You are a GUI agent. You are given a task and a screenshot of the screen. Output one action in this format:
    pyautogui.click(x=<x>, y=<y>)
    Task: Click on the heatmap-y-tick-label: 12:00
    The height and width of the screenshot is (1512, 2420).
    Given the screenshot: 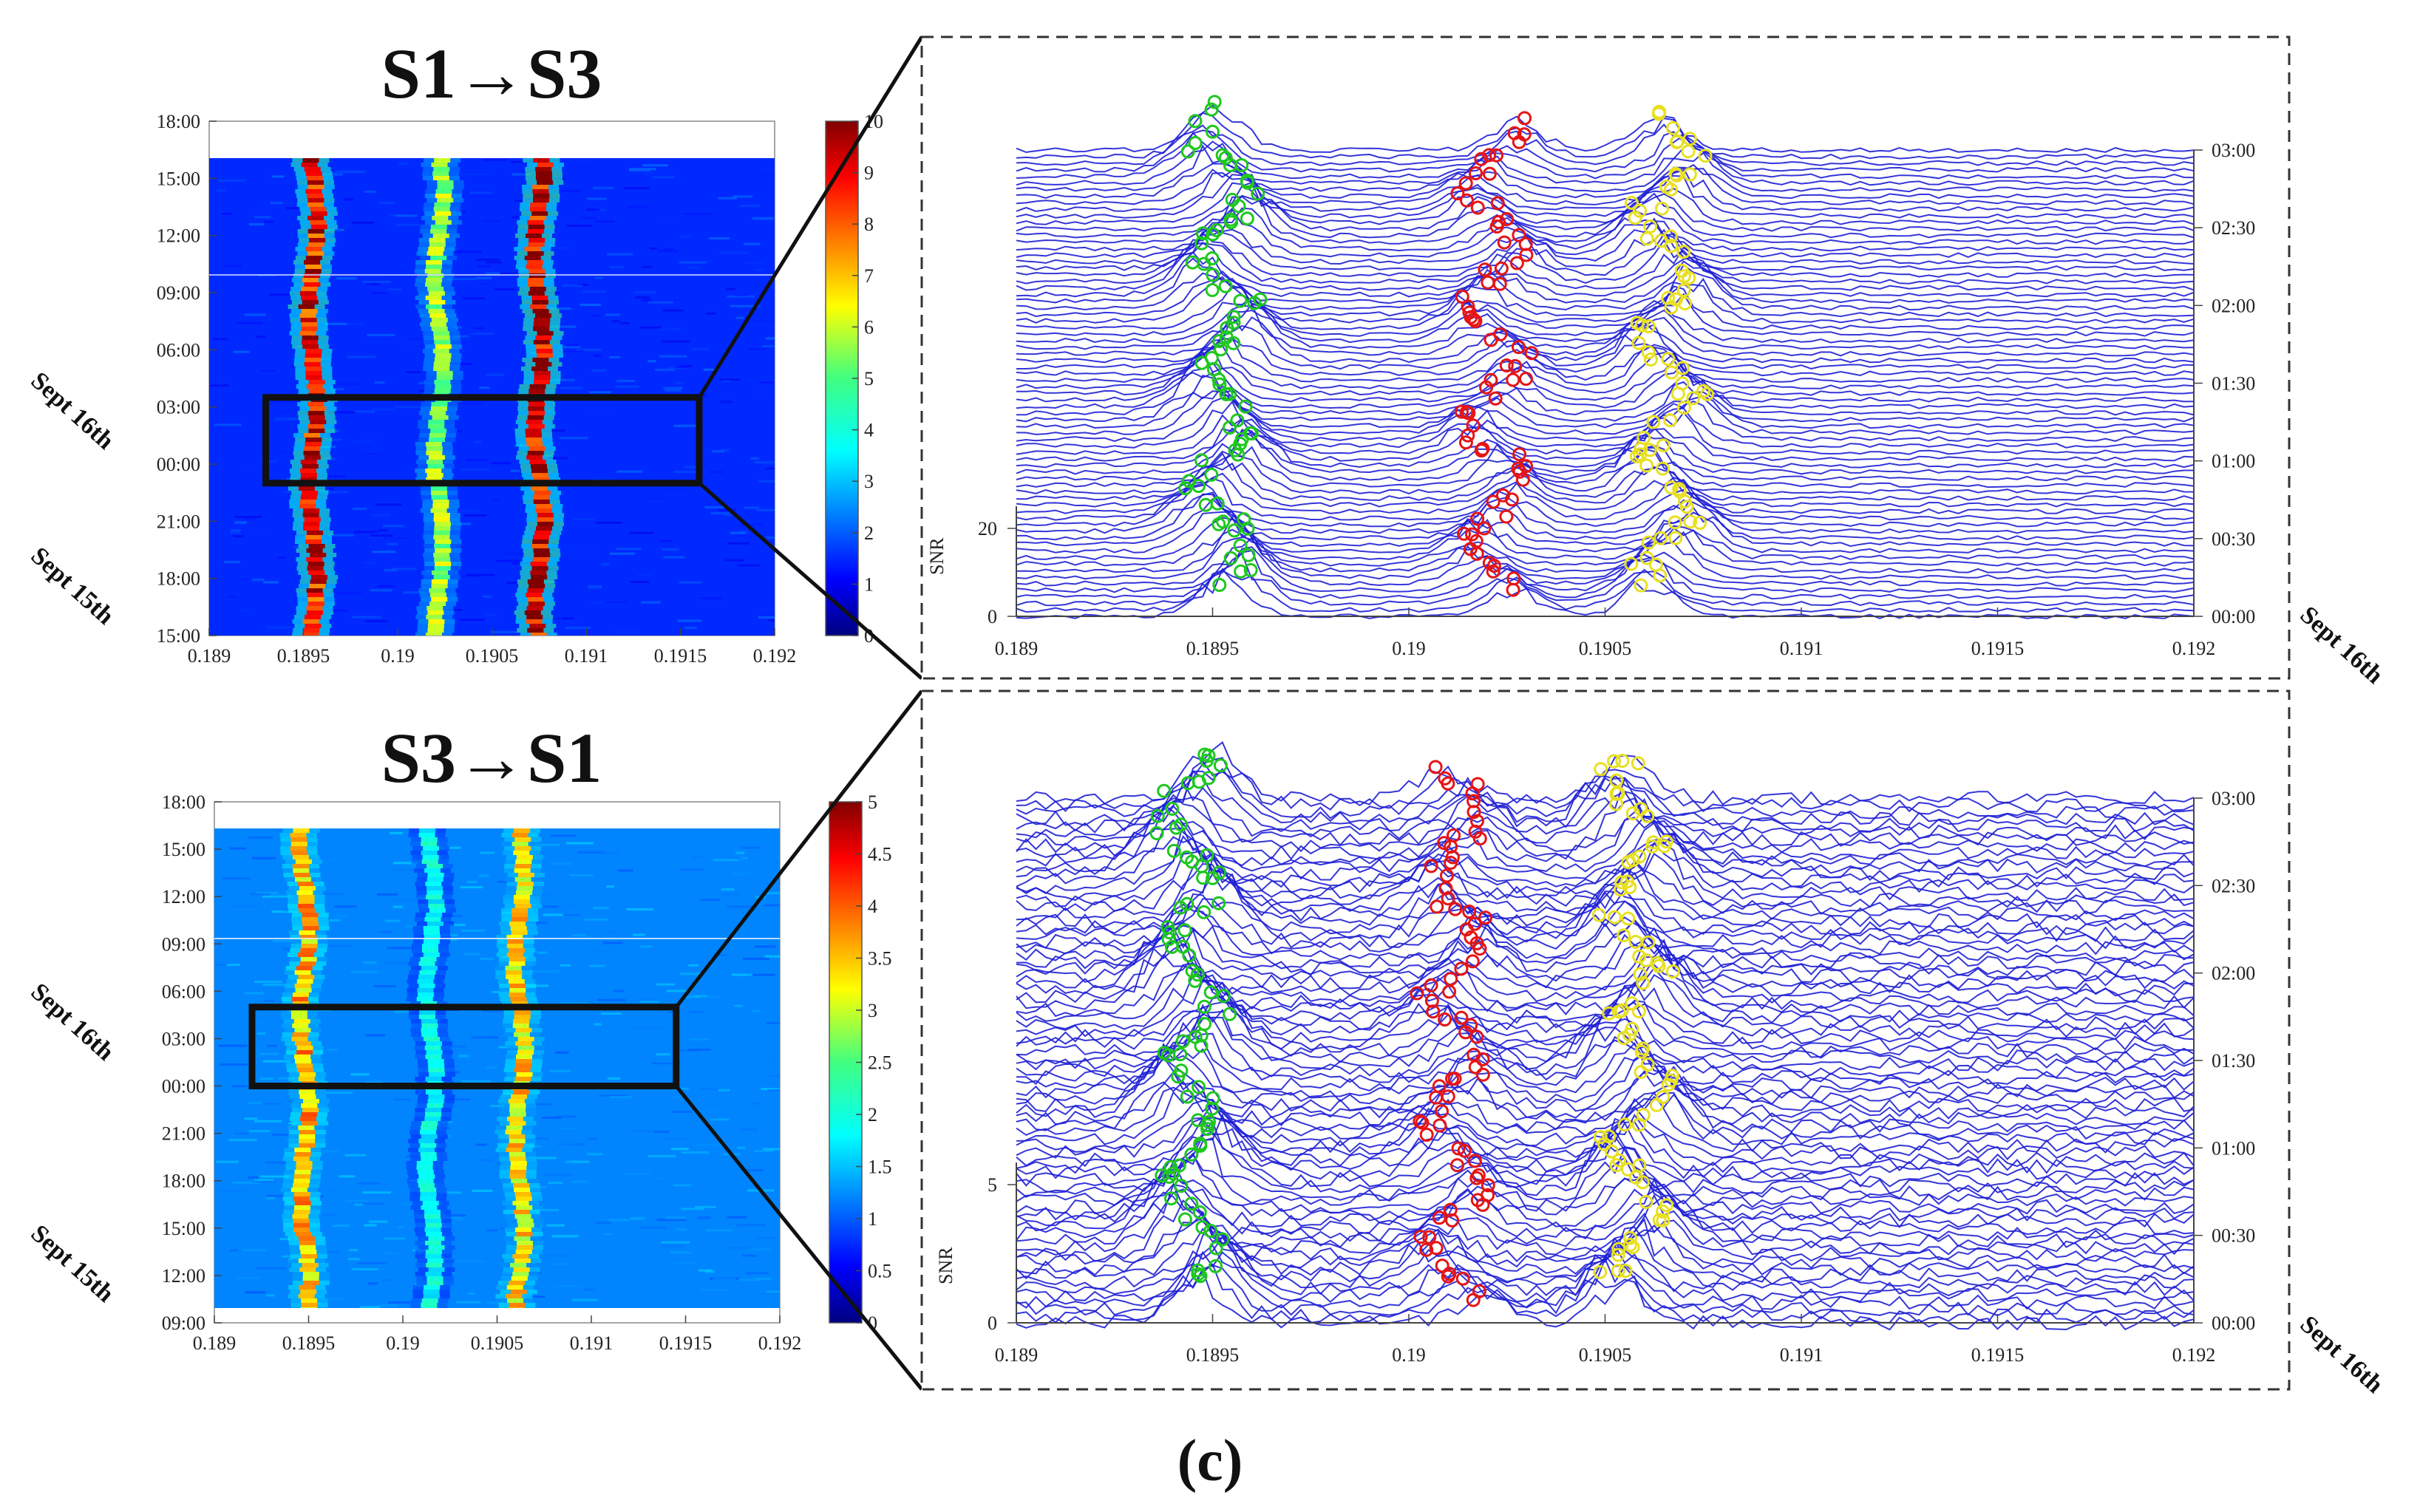 What is the action you would take?
    pyautogui.click(x=183, y=896)
    